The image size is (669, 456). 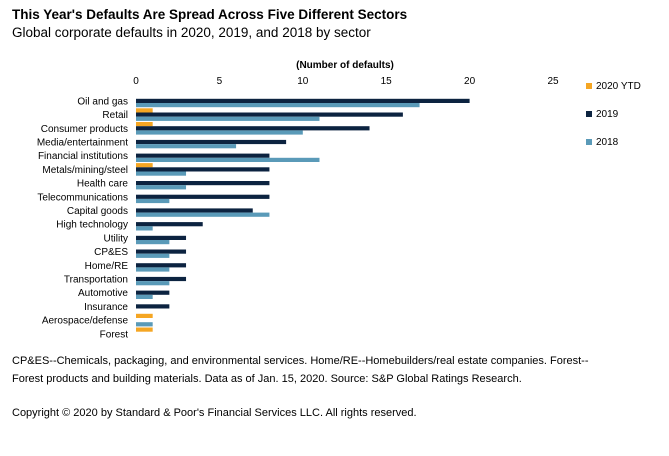 What do you see at coordinates (345, 65) in the screenshot?
I see `x-axis-label: (Number of defaults)` at bounding box center [345, 65].